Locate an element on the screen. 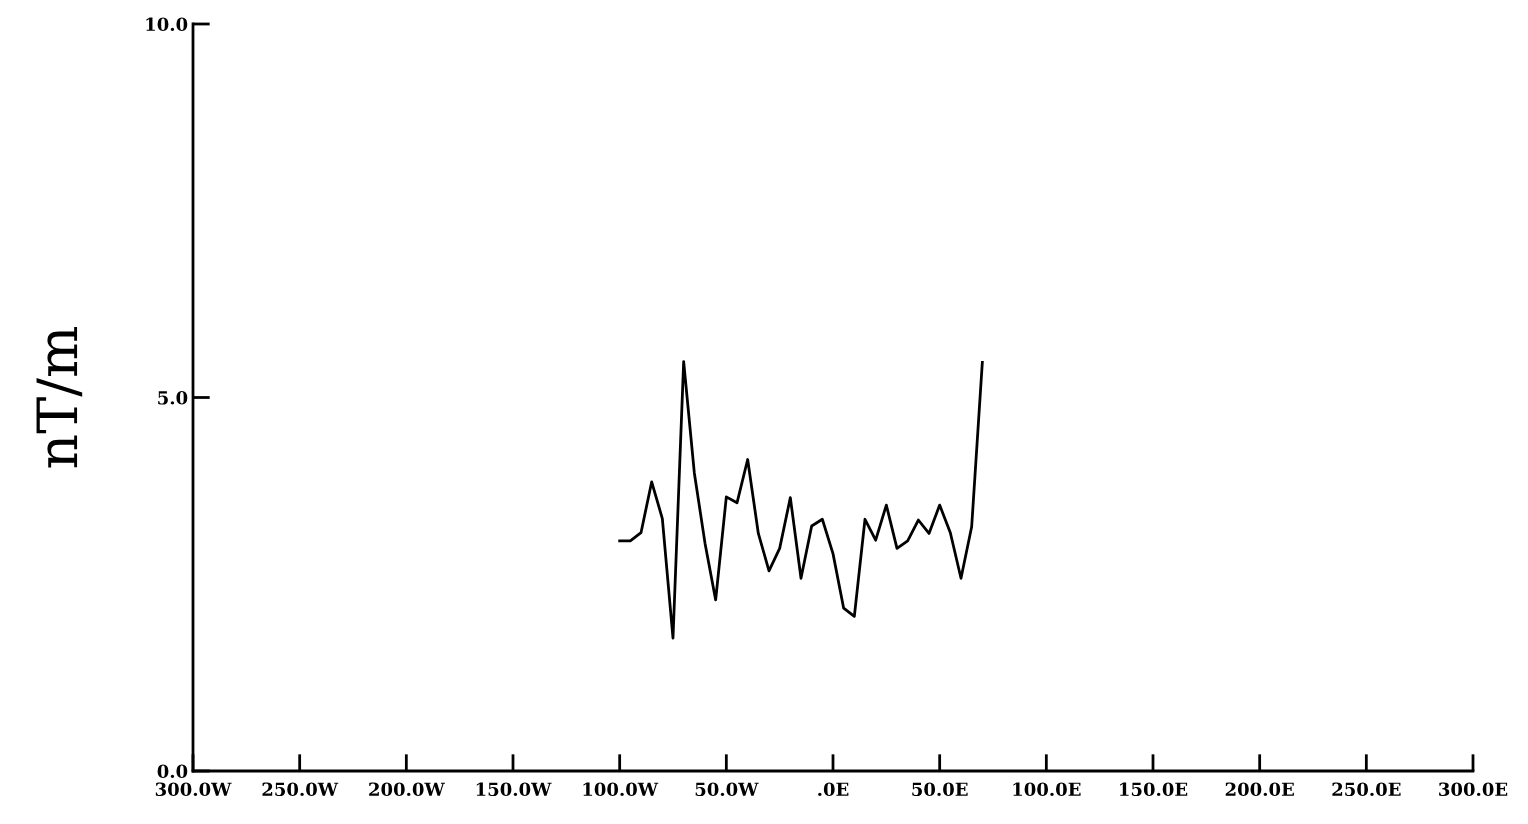 The width and height of the screenshot is (1528, 824). y-tick-label: 0.0 is located at coordinates (172, 771).